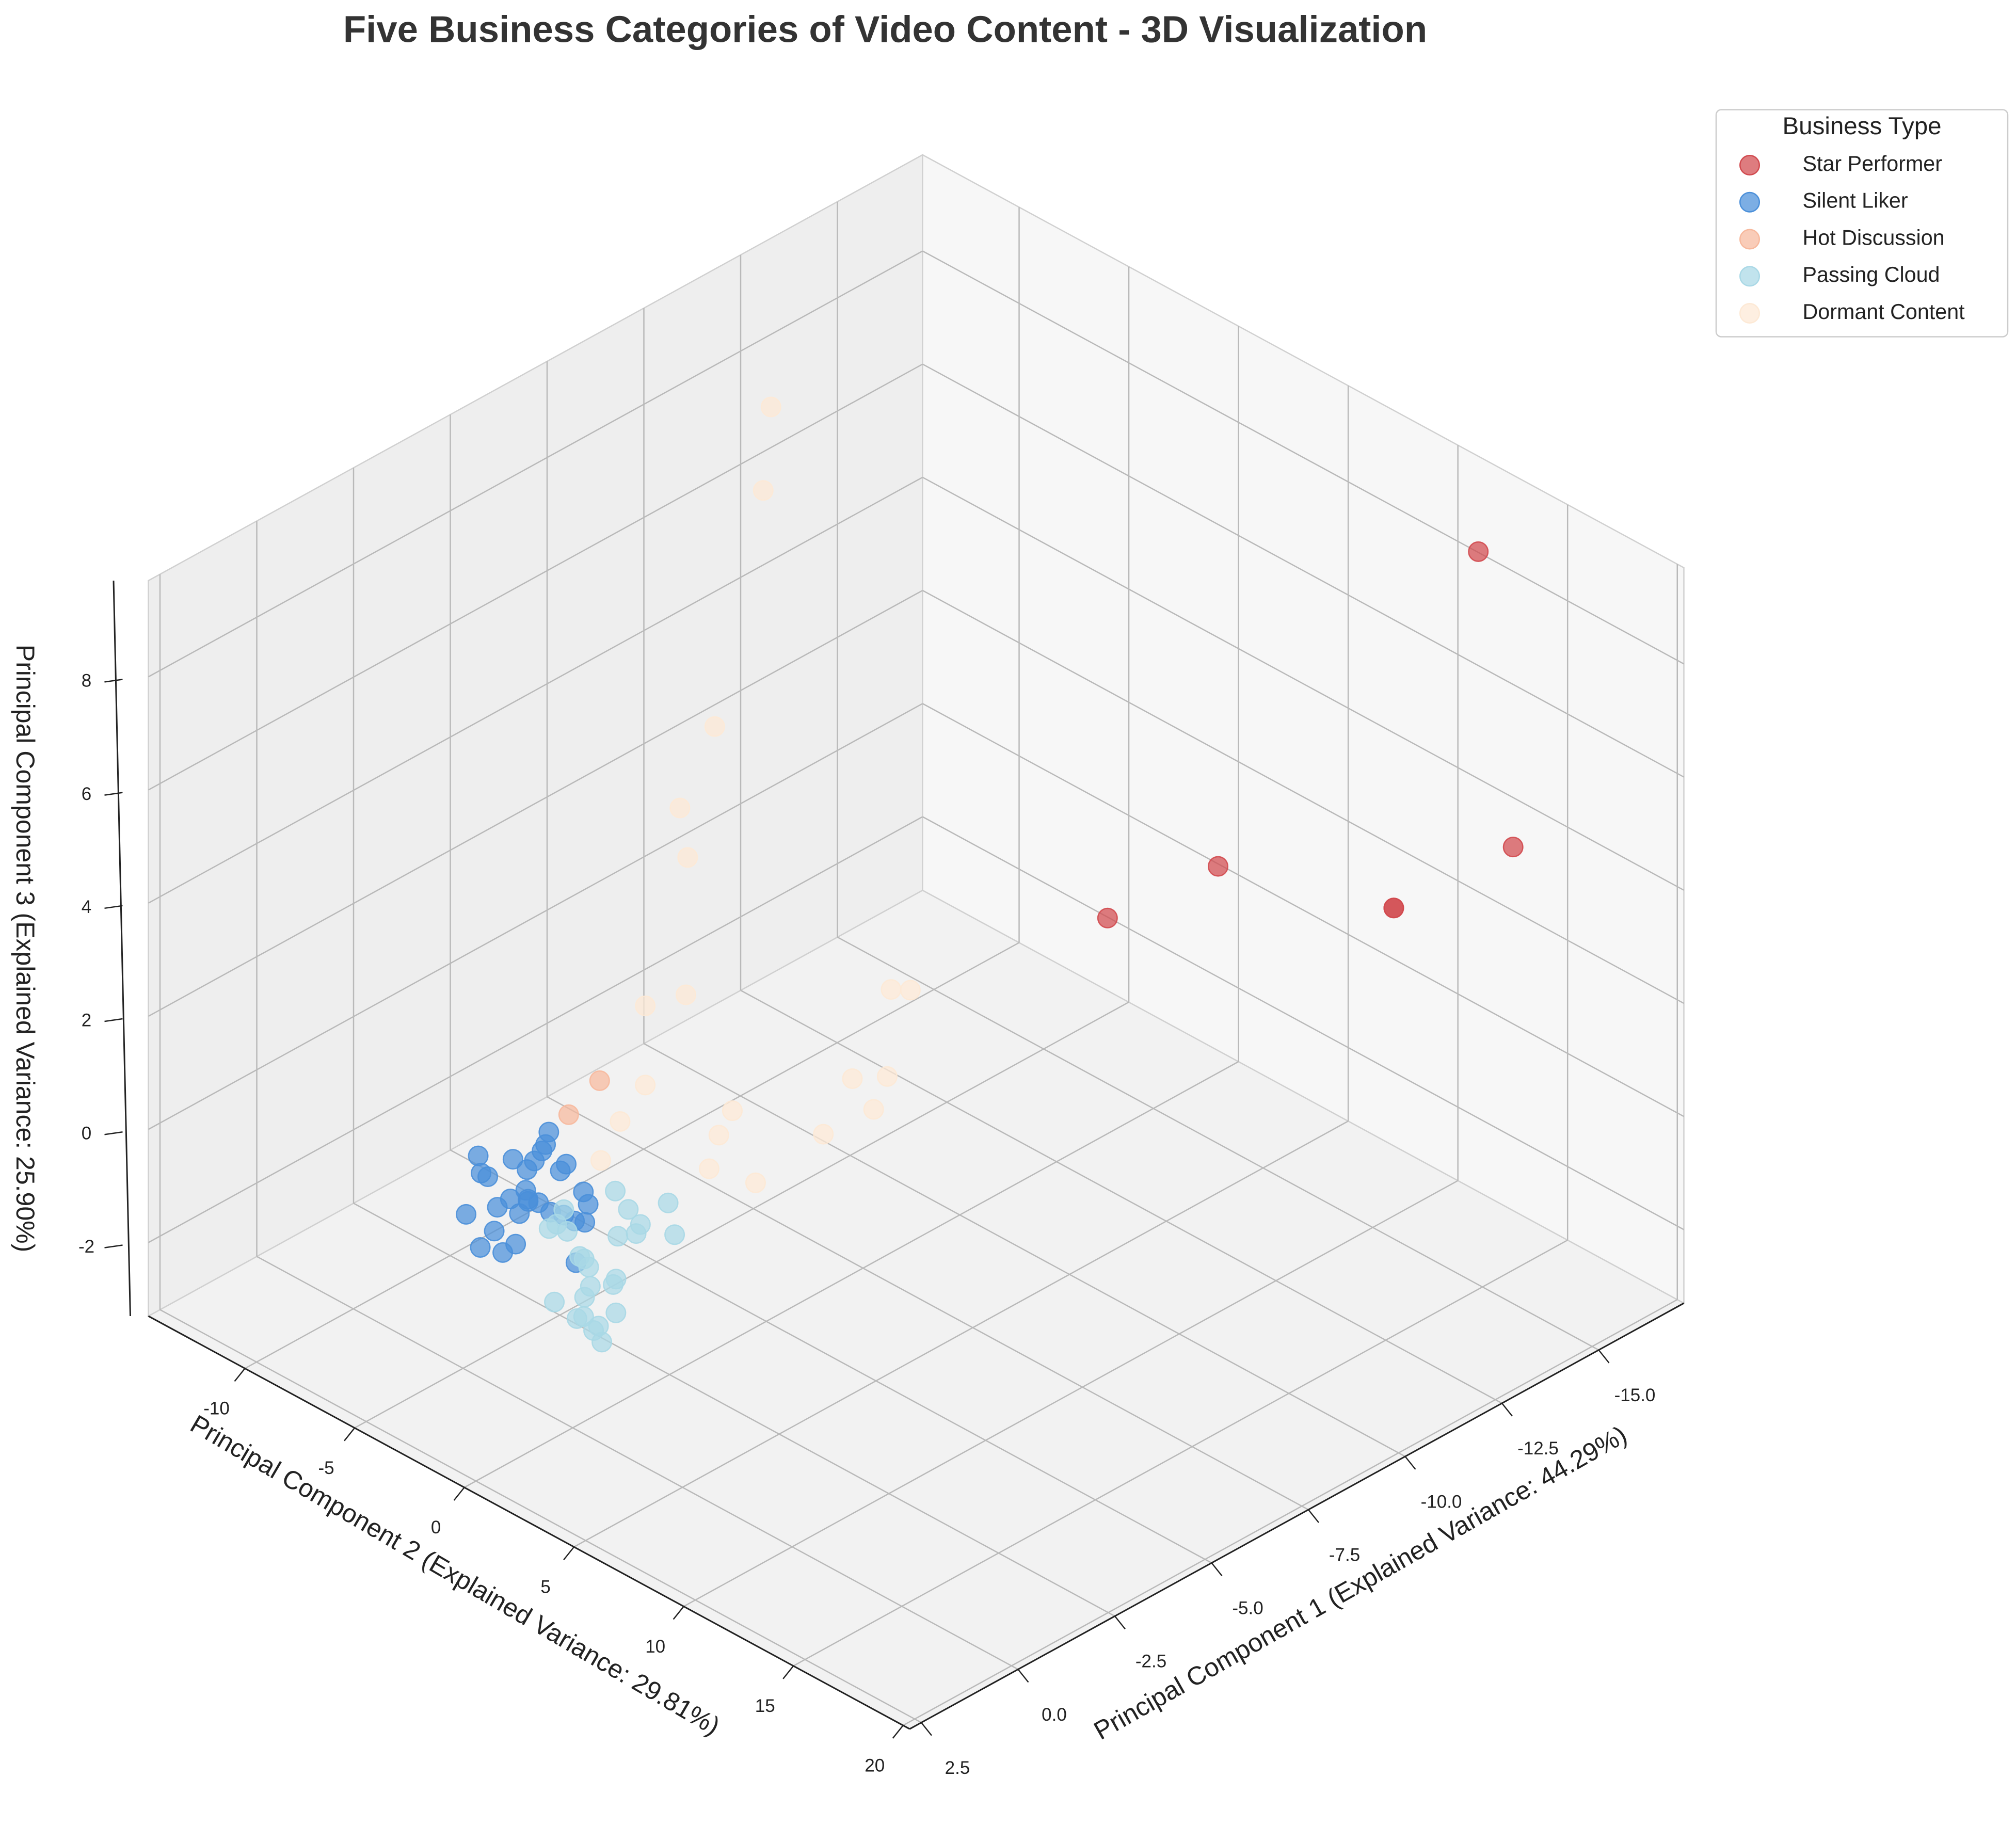 This screenshot has height=1842, width=2016. What do you see at coordinates (86, 1247) in the screenshot?
I see `z-tick-label: -2` at bounding box center [86, 1247].